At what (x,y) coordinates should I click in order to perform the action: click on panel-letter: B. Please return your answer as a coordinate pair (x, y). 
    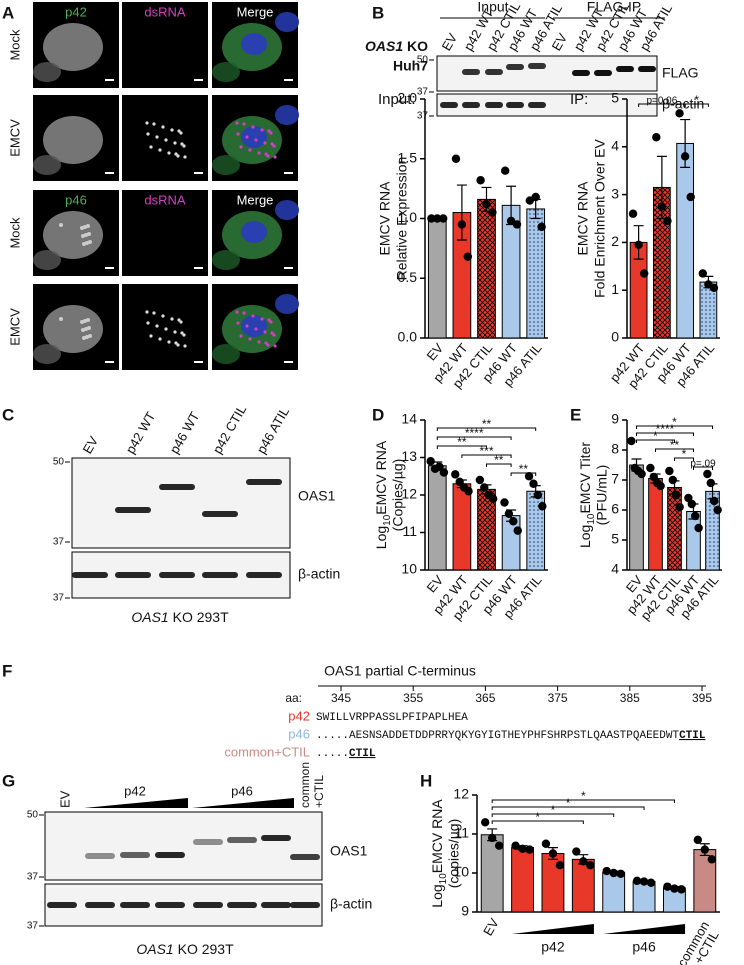
    Looking at the image, I should click on (378, 12).